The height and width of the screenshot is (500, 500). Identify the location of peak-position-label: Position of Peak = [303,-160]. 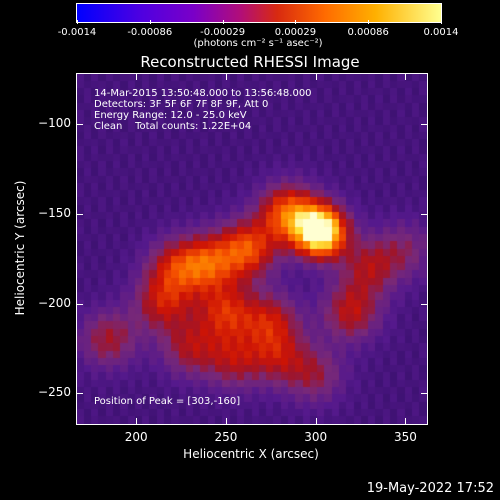
(167, 401).